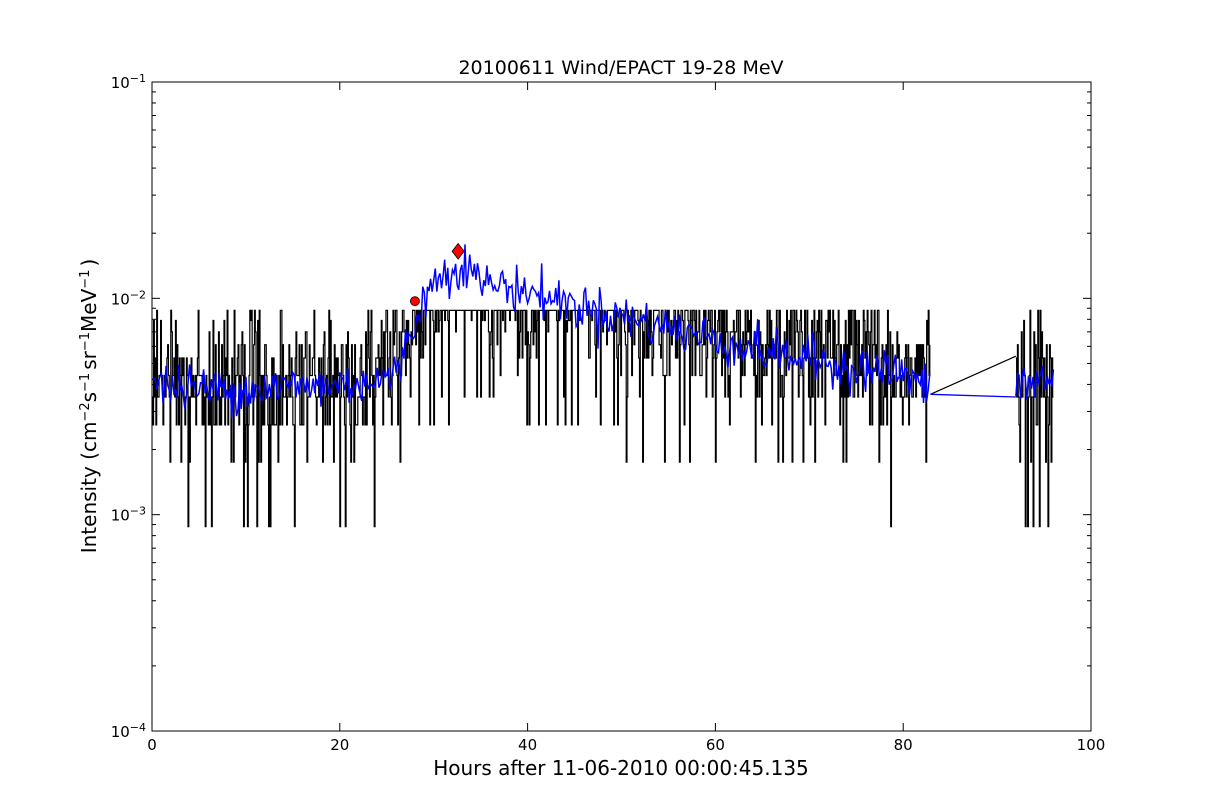 Image resolution: width=1212 pixels, height=812 pixels. Describe the element at coordinates (527, 745) in the screenshot. I see `x-tick-label: 40` at that location.